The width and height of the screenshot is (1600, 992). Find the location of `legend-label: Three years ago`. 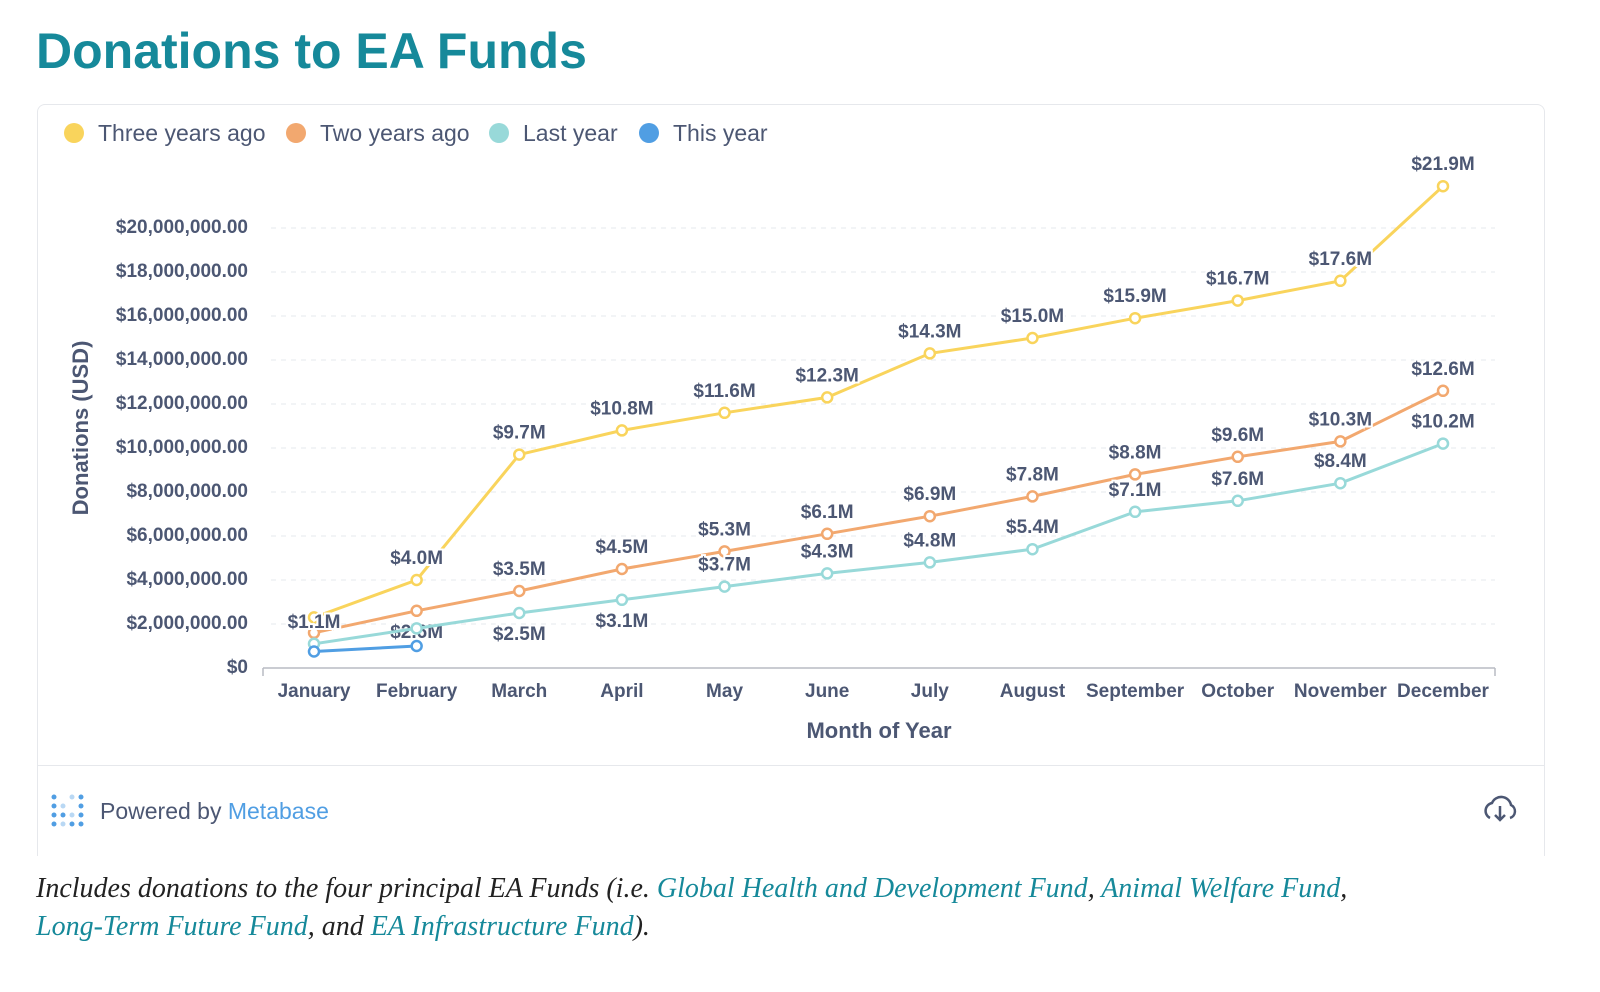

legend-label: Three years ago is located at coordinates (181, 133).